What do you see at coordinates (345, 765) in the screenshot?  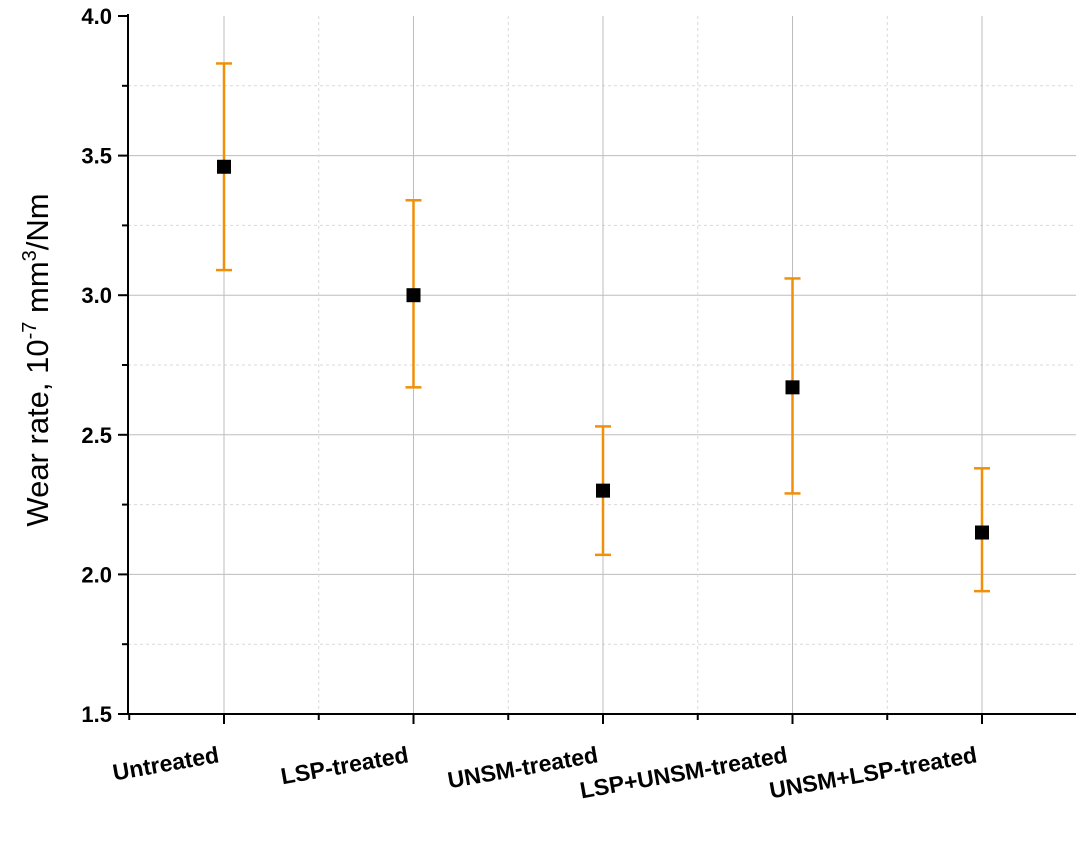 I see `category-label: LSP-treated` at bounding box center [345, 765].